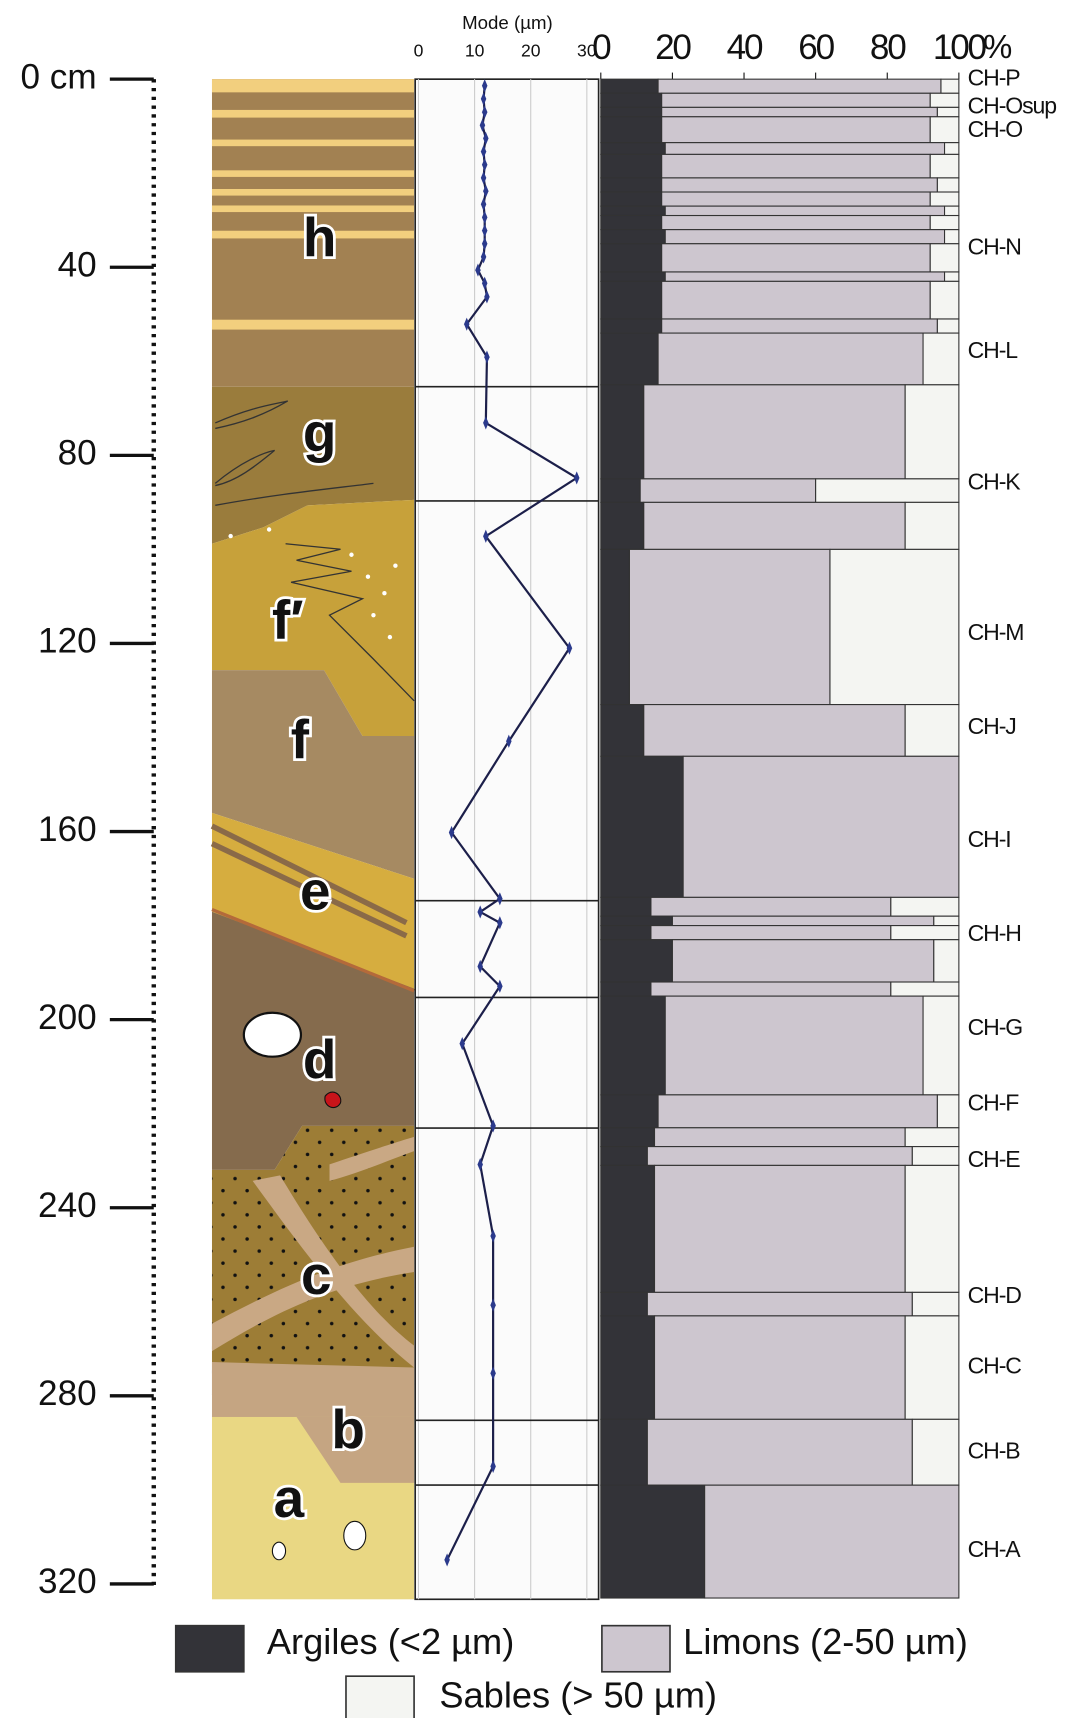 The height and width of the screenshot is (1718, 1072). I want to click on y-tick-label: 80, so click(77, 453).